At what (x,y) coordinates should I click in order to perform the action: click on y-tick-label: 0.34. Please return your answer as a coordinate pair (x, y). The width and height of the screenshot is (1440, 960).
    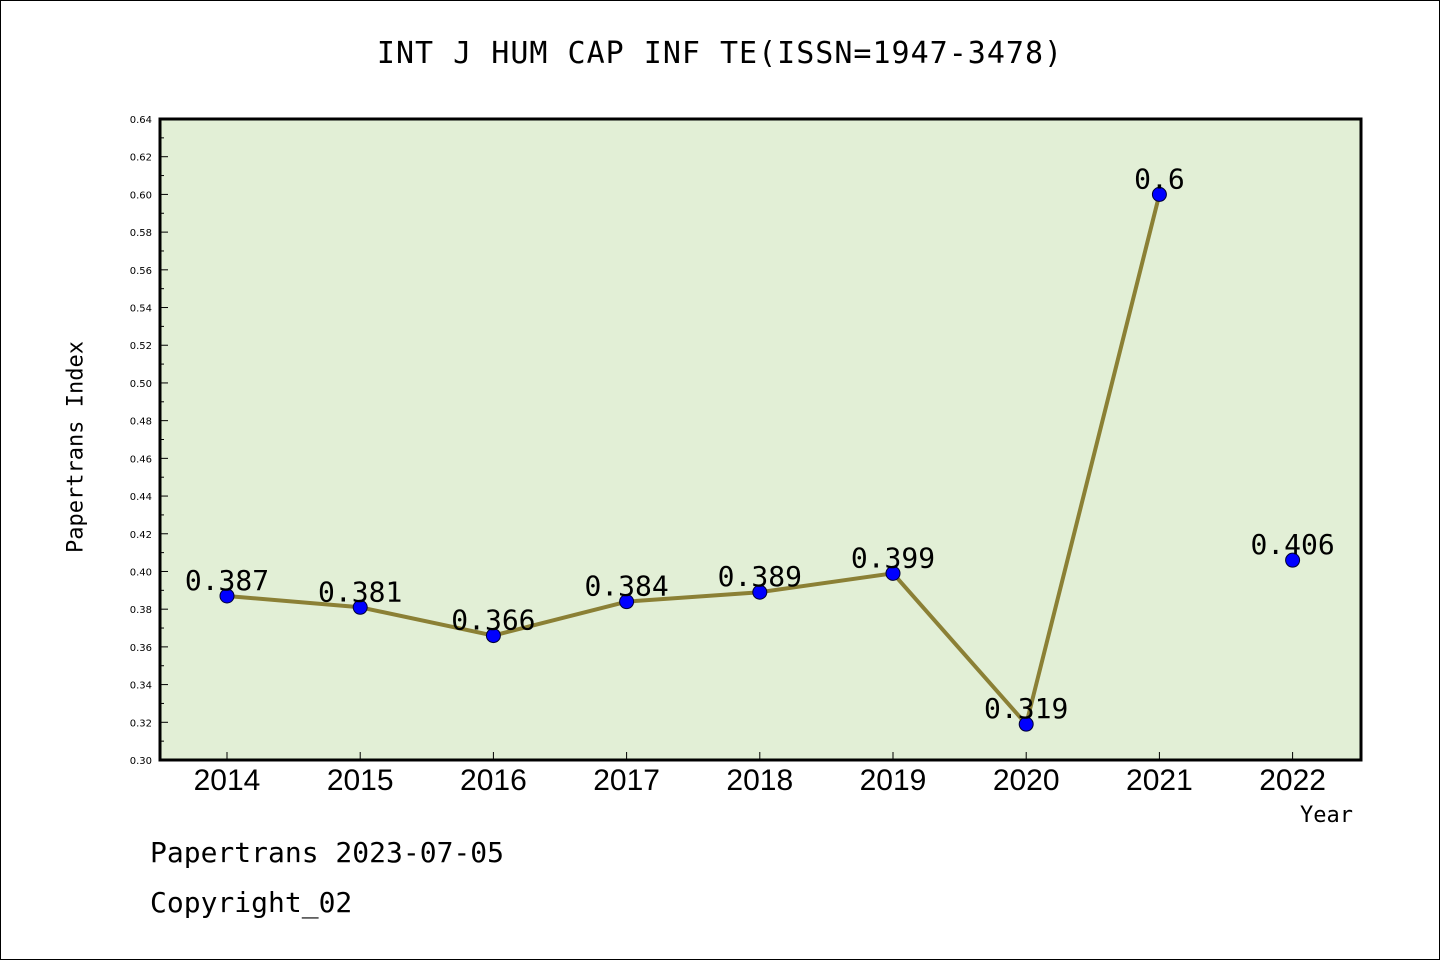
    Looking at the image, I should click on (141, 686).